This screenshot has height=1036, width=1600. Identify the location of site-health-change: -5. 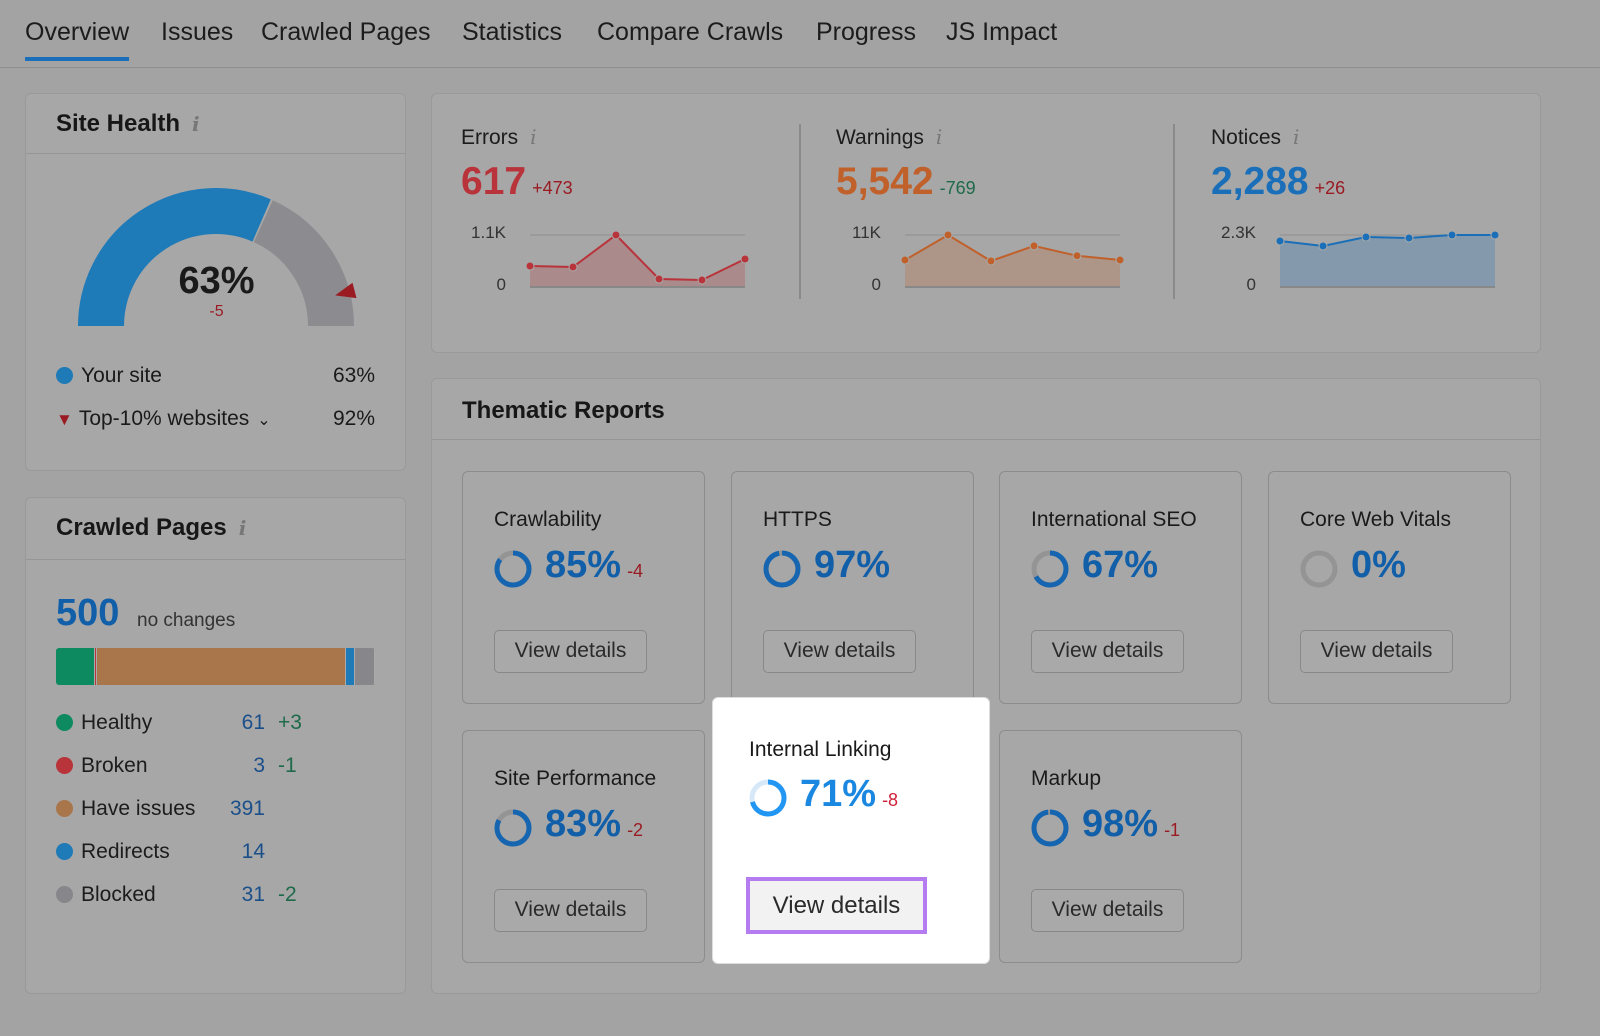
(216, 311).